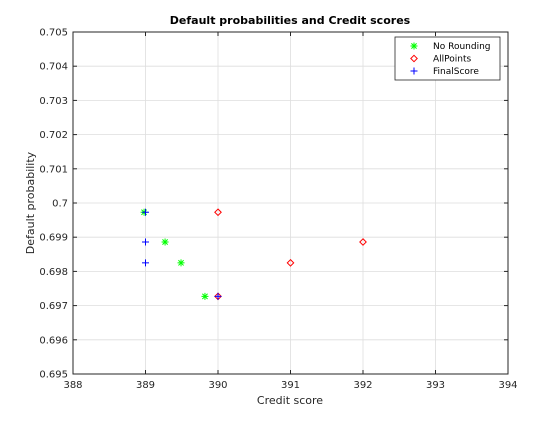 This screenshot has width=560, height=425. What do you see at coordinates (53, 306) in the screenshot?
I see `y-tick-label: 0.697` at bounding box center [53, 306].